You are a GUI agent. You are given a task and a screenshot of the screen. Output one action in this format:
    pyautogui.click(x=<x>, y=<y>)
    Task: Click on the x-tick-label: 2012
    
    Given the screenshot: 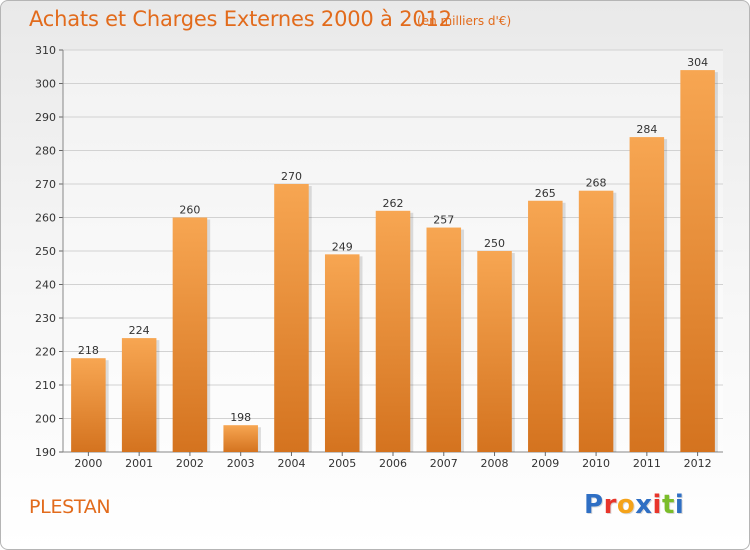 What is the action you would take?
    pyautogui.click(x=698, y=463)
    